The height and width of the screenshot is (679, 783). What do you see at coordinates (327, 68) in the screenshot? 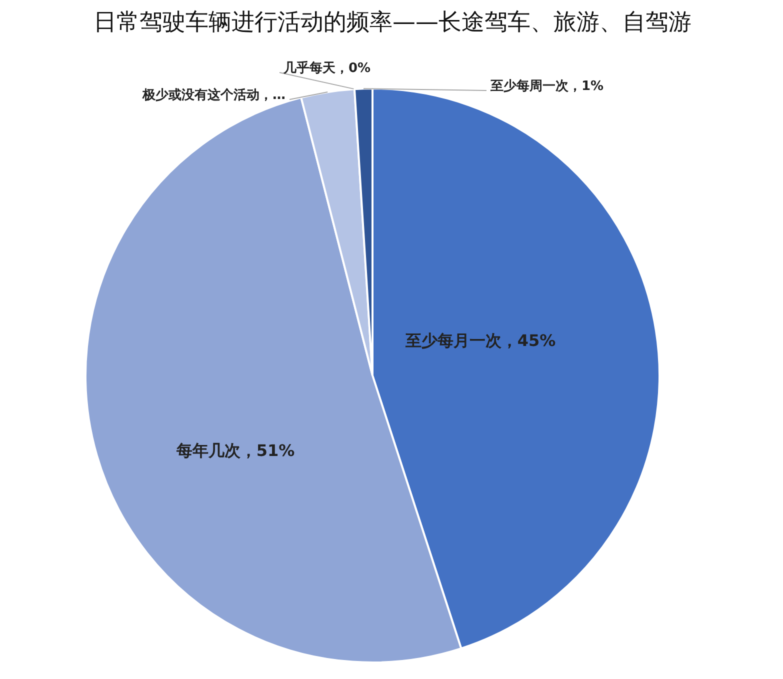
I see `category-label: 几乎每天，0%` at bounding box center [327, 68].